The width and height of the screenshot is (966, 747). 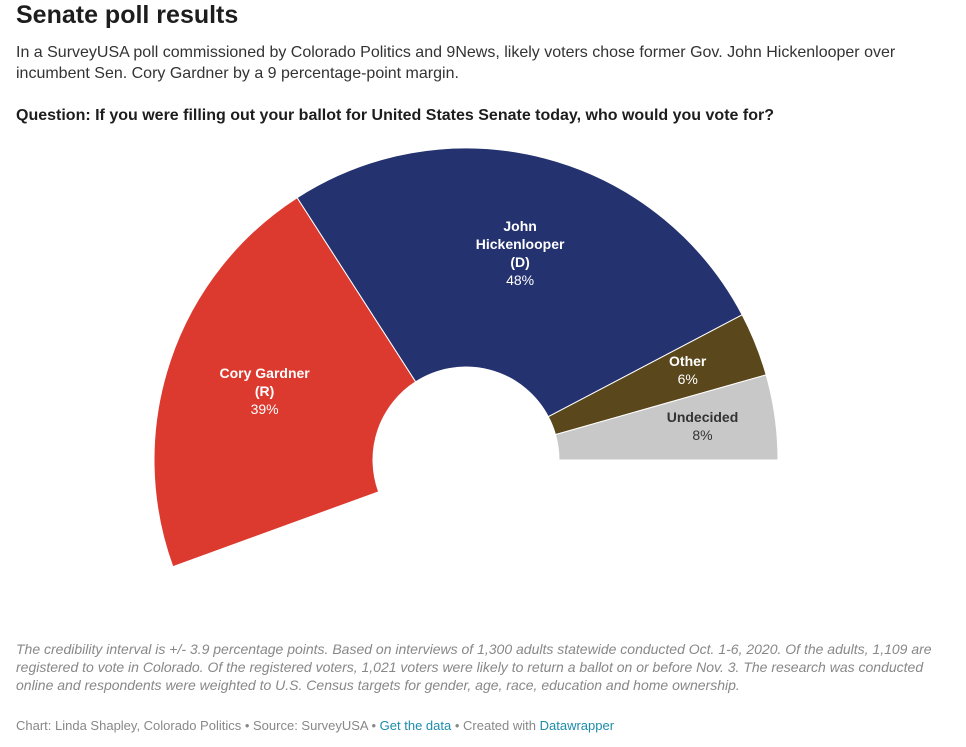 I want to click on slice-name: (D), so click(x=519, y=262).